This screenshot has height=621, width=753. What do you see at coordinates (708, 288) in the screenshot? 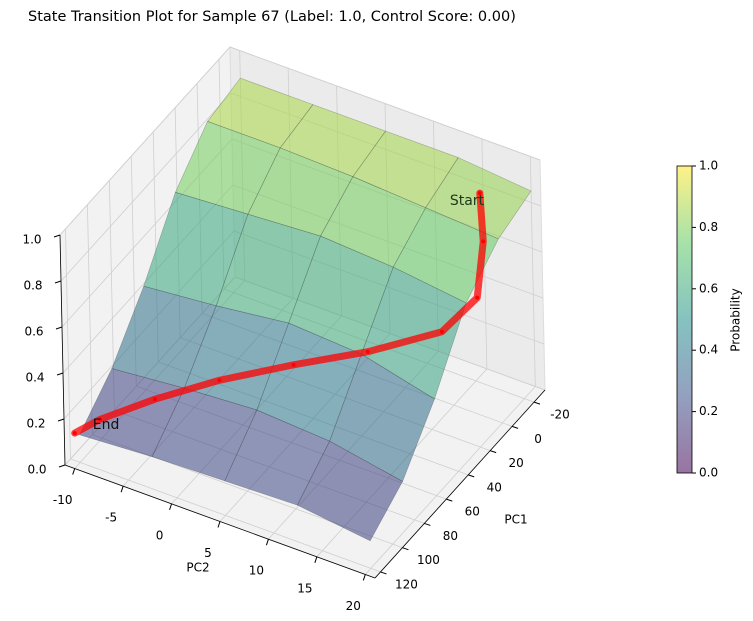
I see `colorbar-tick-label: 0.6` at bounding box center [708, 288].